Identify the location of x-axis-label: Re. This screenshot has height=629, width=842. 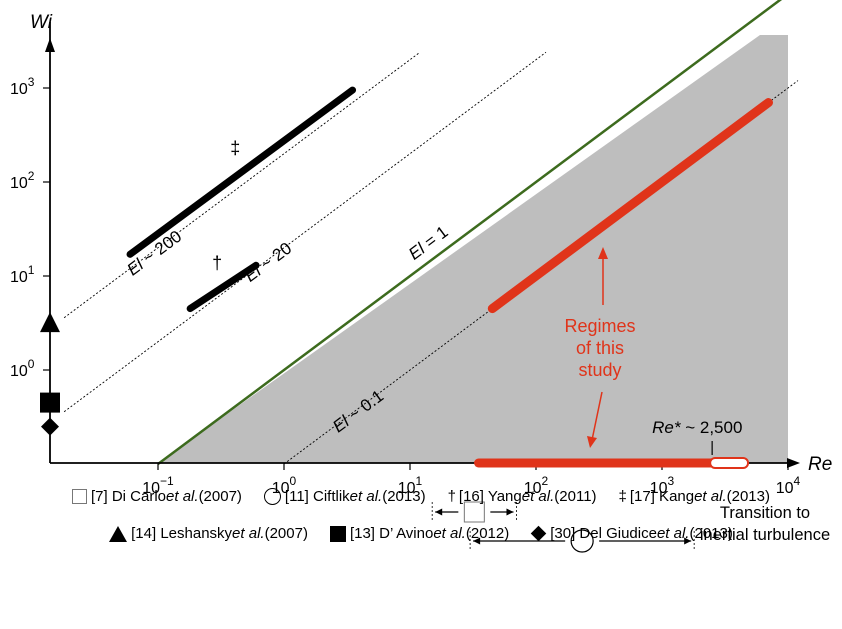
(820, 464).